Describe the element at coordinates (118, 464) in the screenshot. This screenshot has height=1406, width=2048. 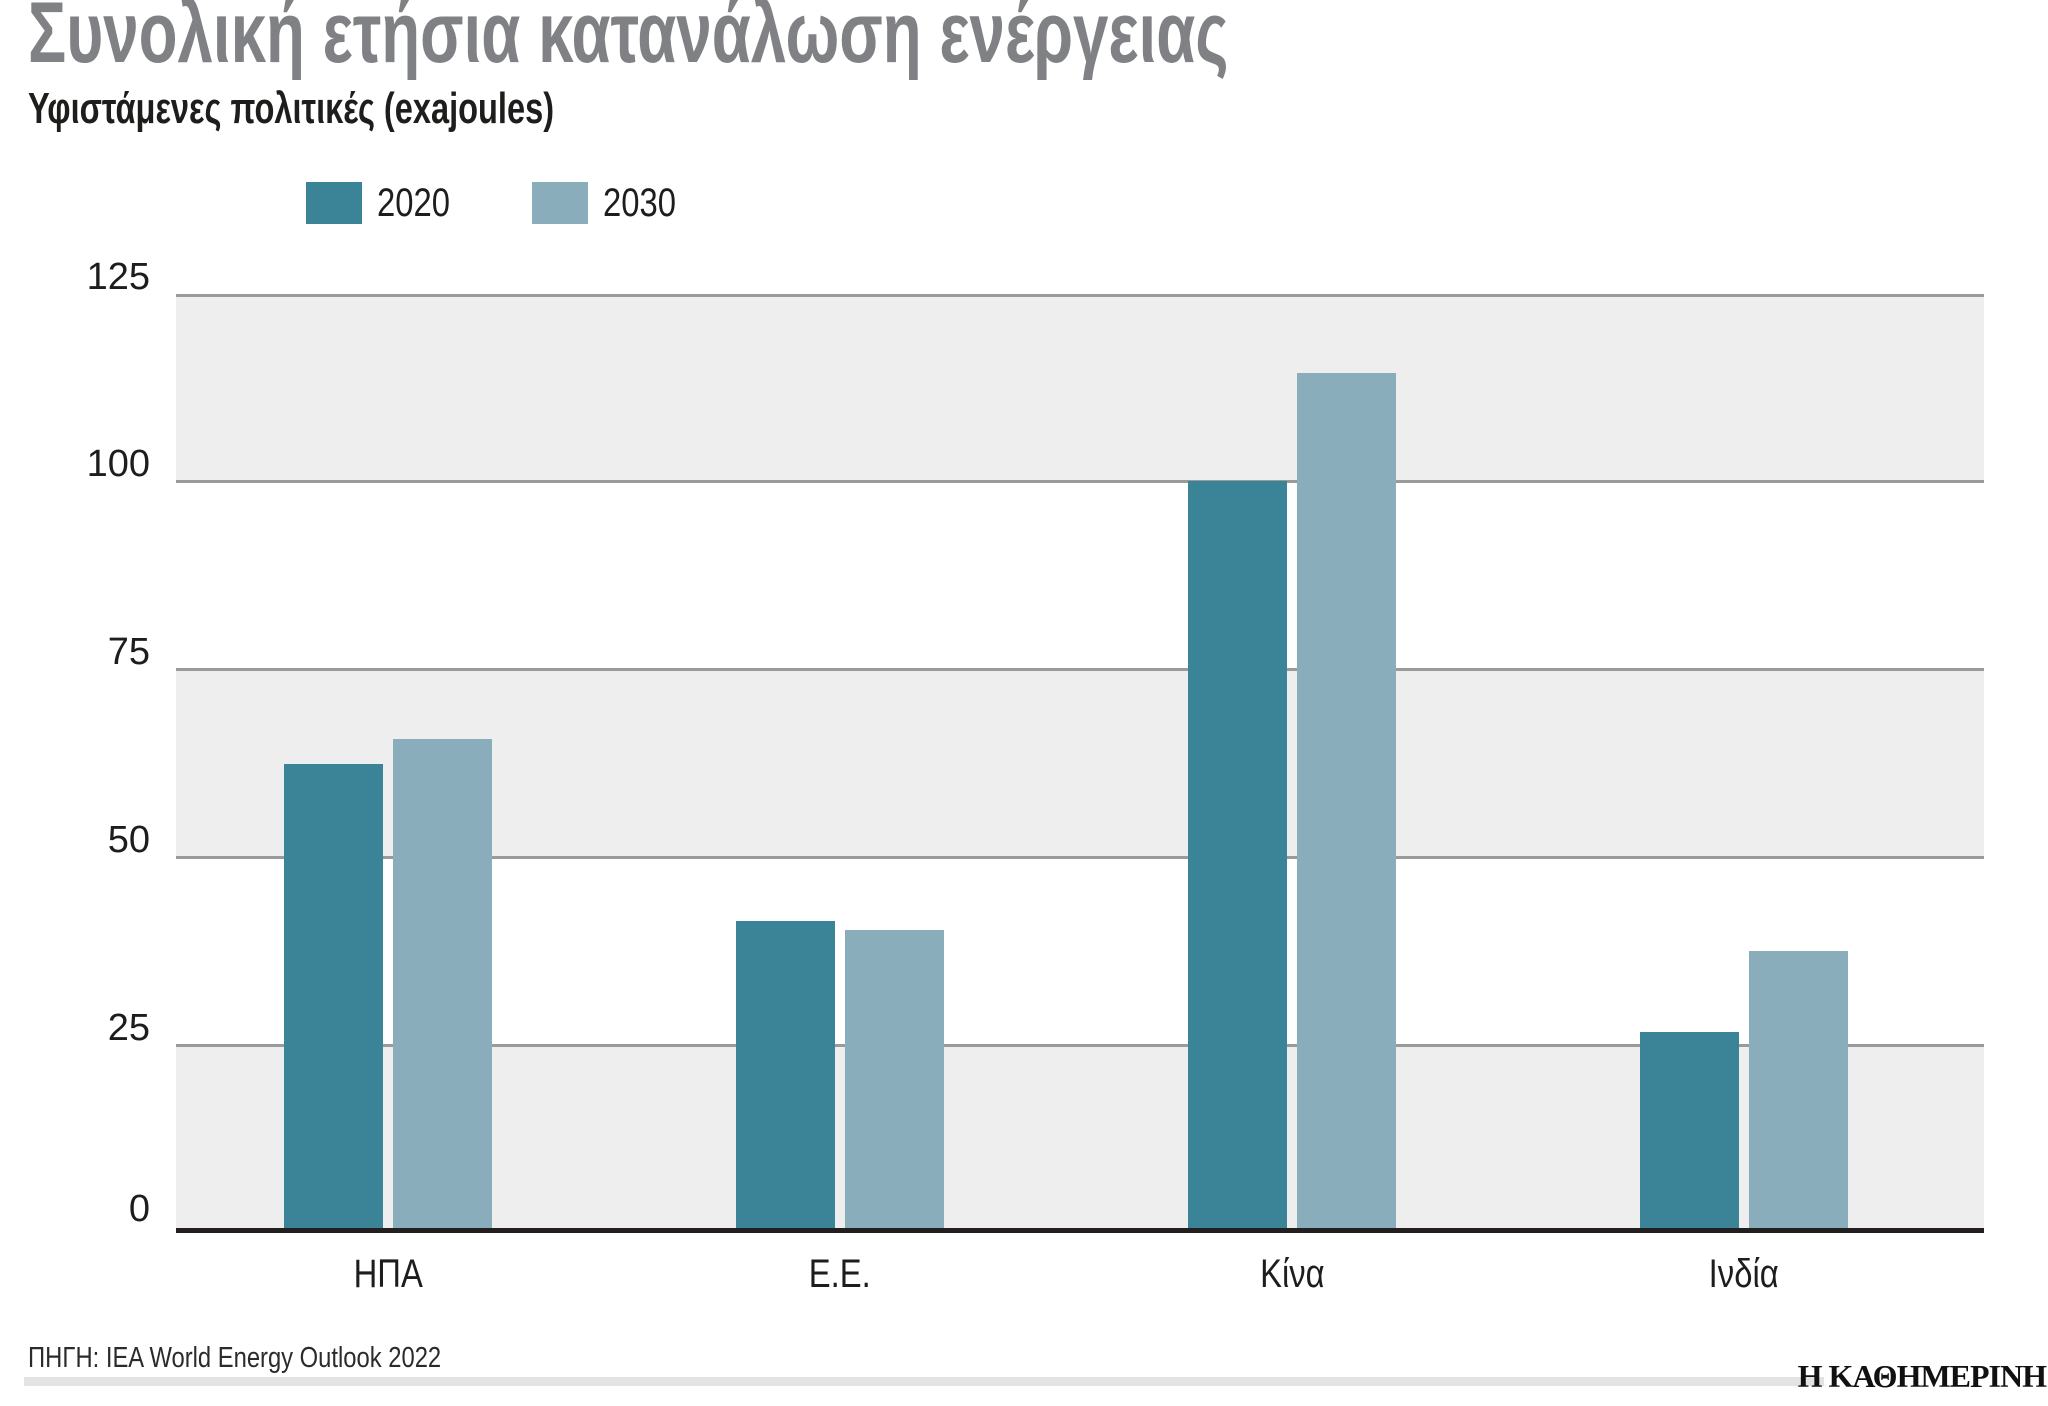
I see `y-tick-100: 100` at that location.